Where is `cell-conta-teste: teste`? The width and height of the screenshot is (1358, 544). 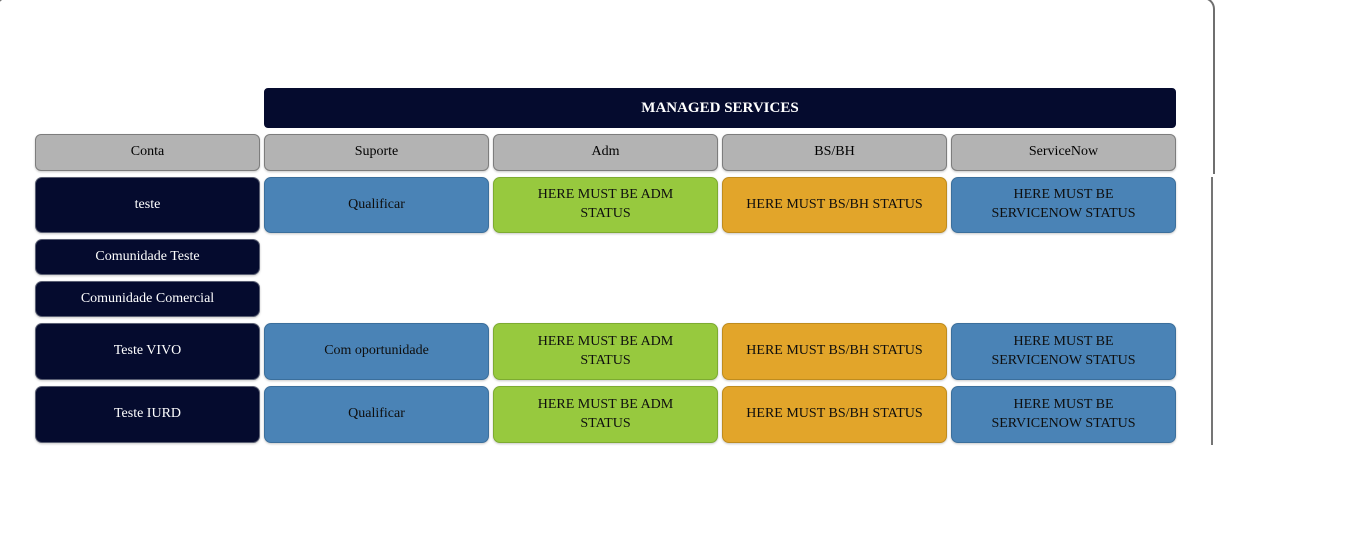
cell-conta-teste: teste is located at coordinates (147, 205).